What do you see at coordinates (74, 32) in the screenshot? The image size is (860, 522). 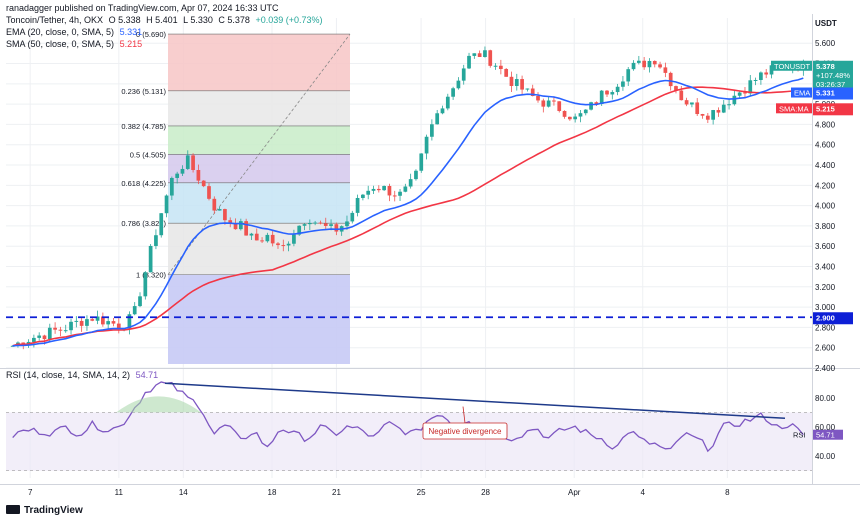 I see `ema-legend: EMA (20, close, 0, SMA, 5) 5.331` at bounding box center [74, 32].